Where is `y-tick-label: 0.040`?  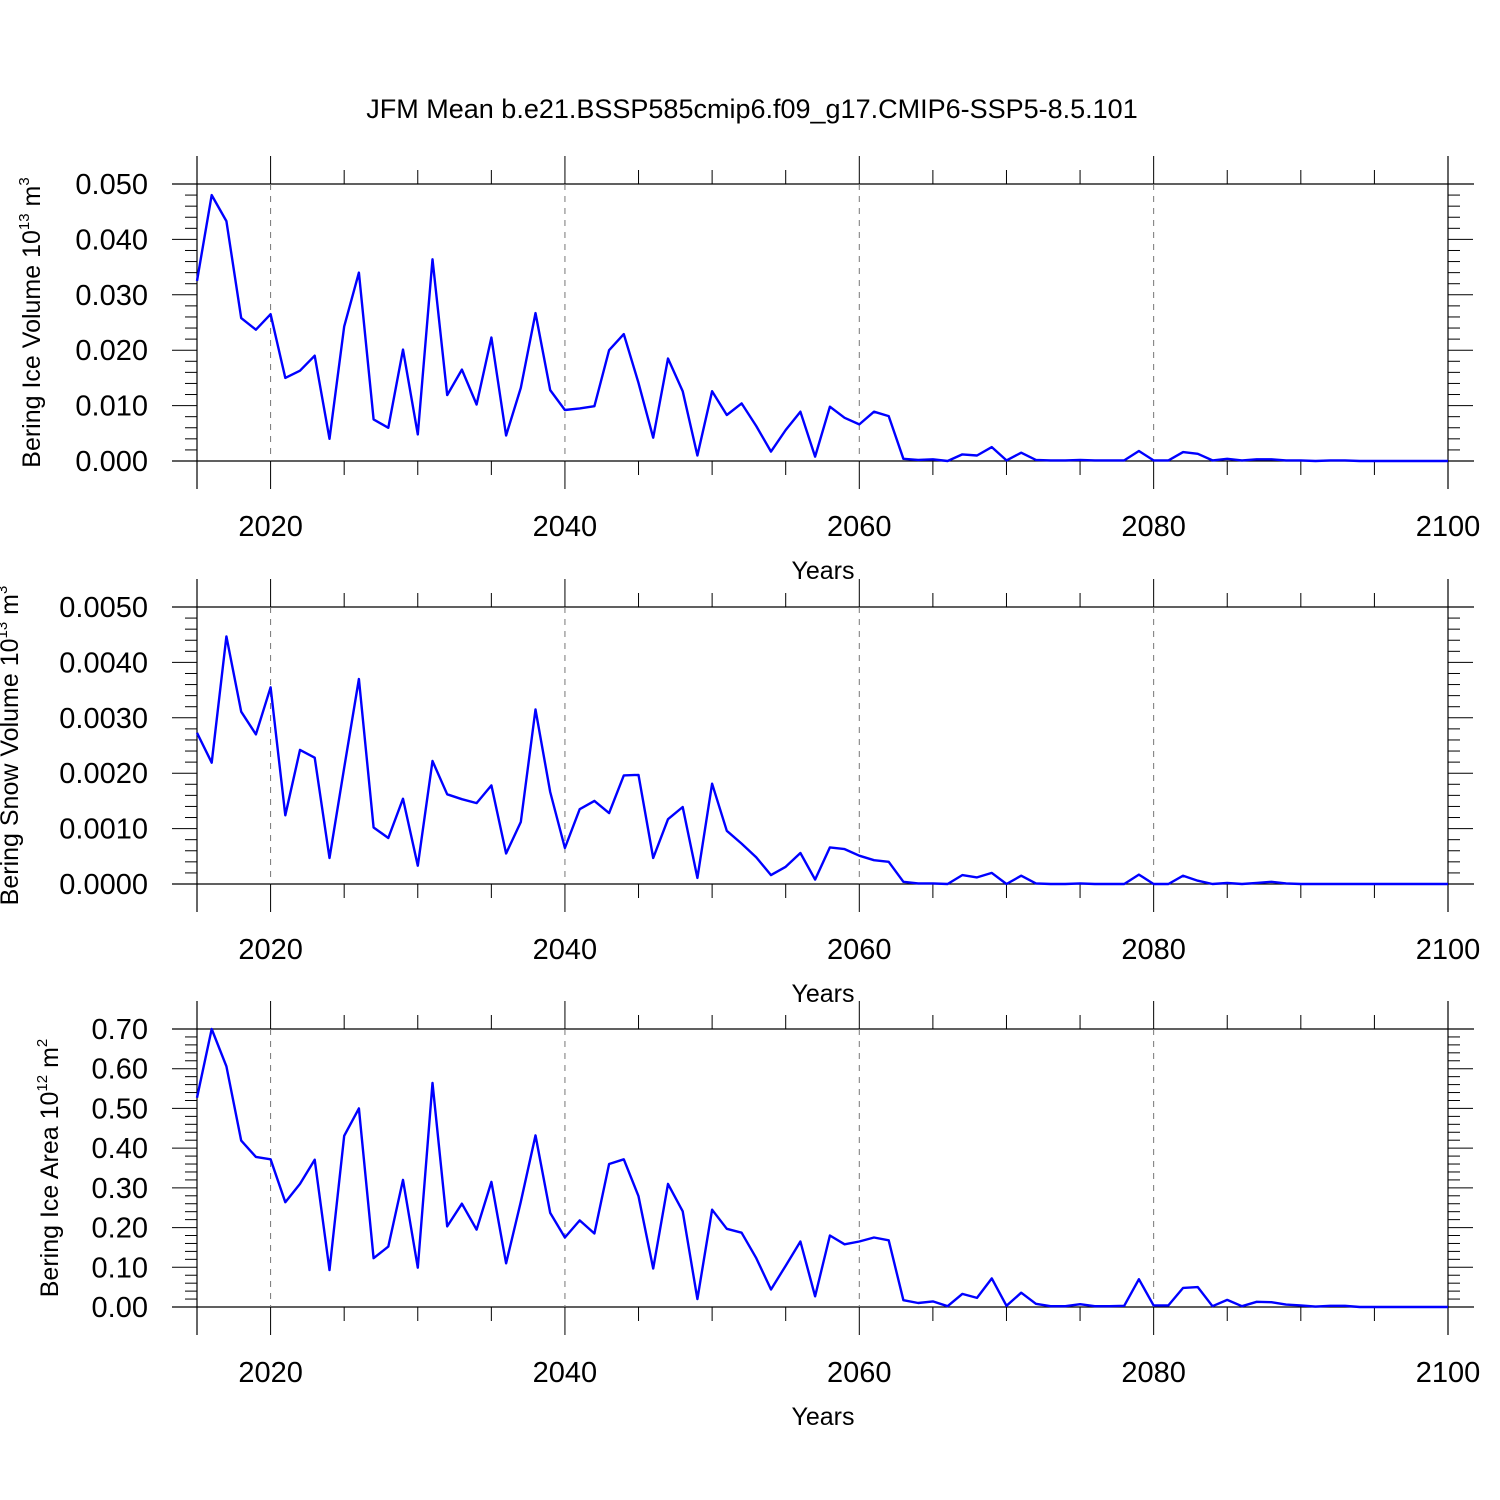 y-tick-label: 0.040 is located at coordinates (111, 240).